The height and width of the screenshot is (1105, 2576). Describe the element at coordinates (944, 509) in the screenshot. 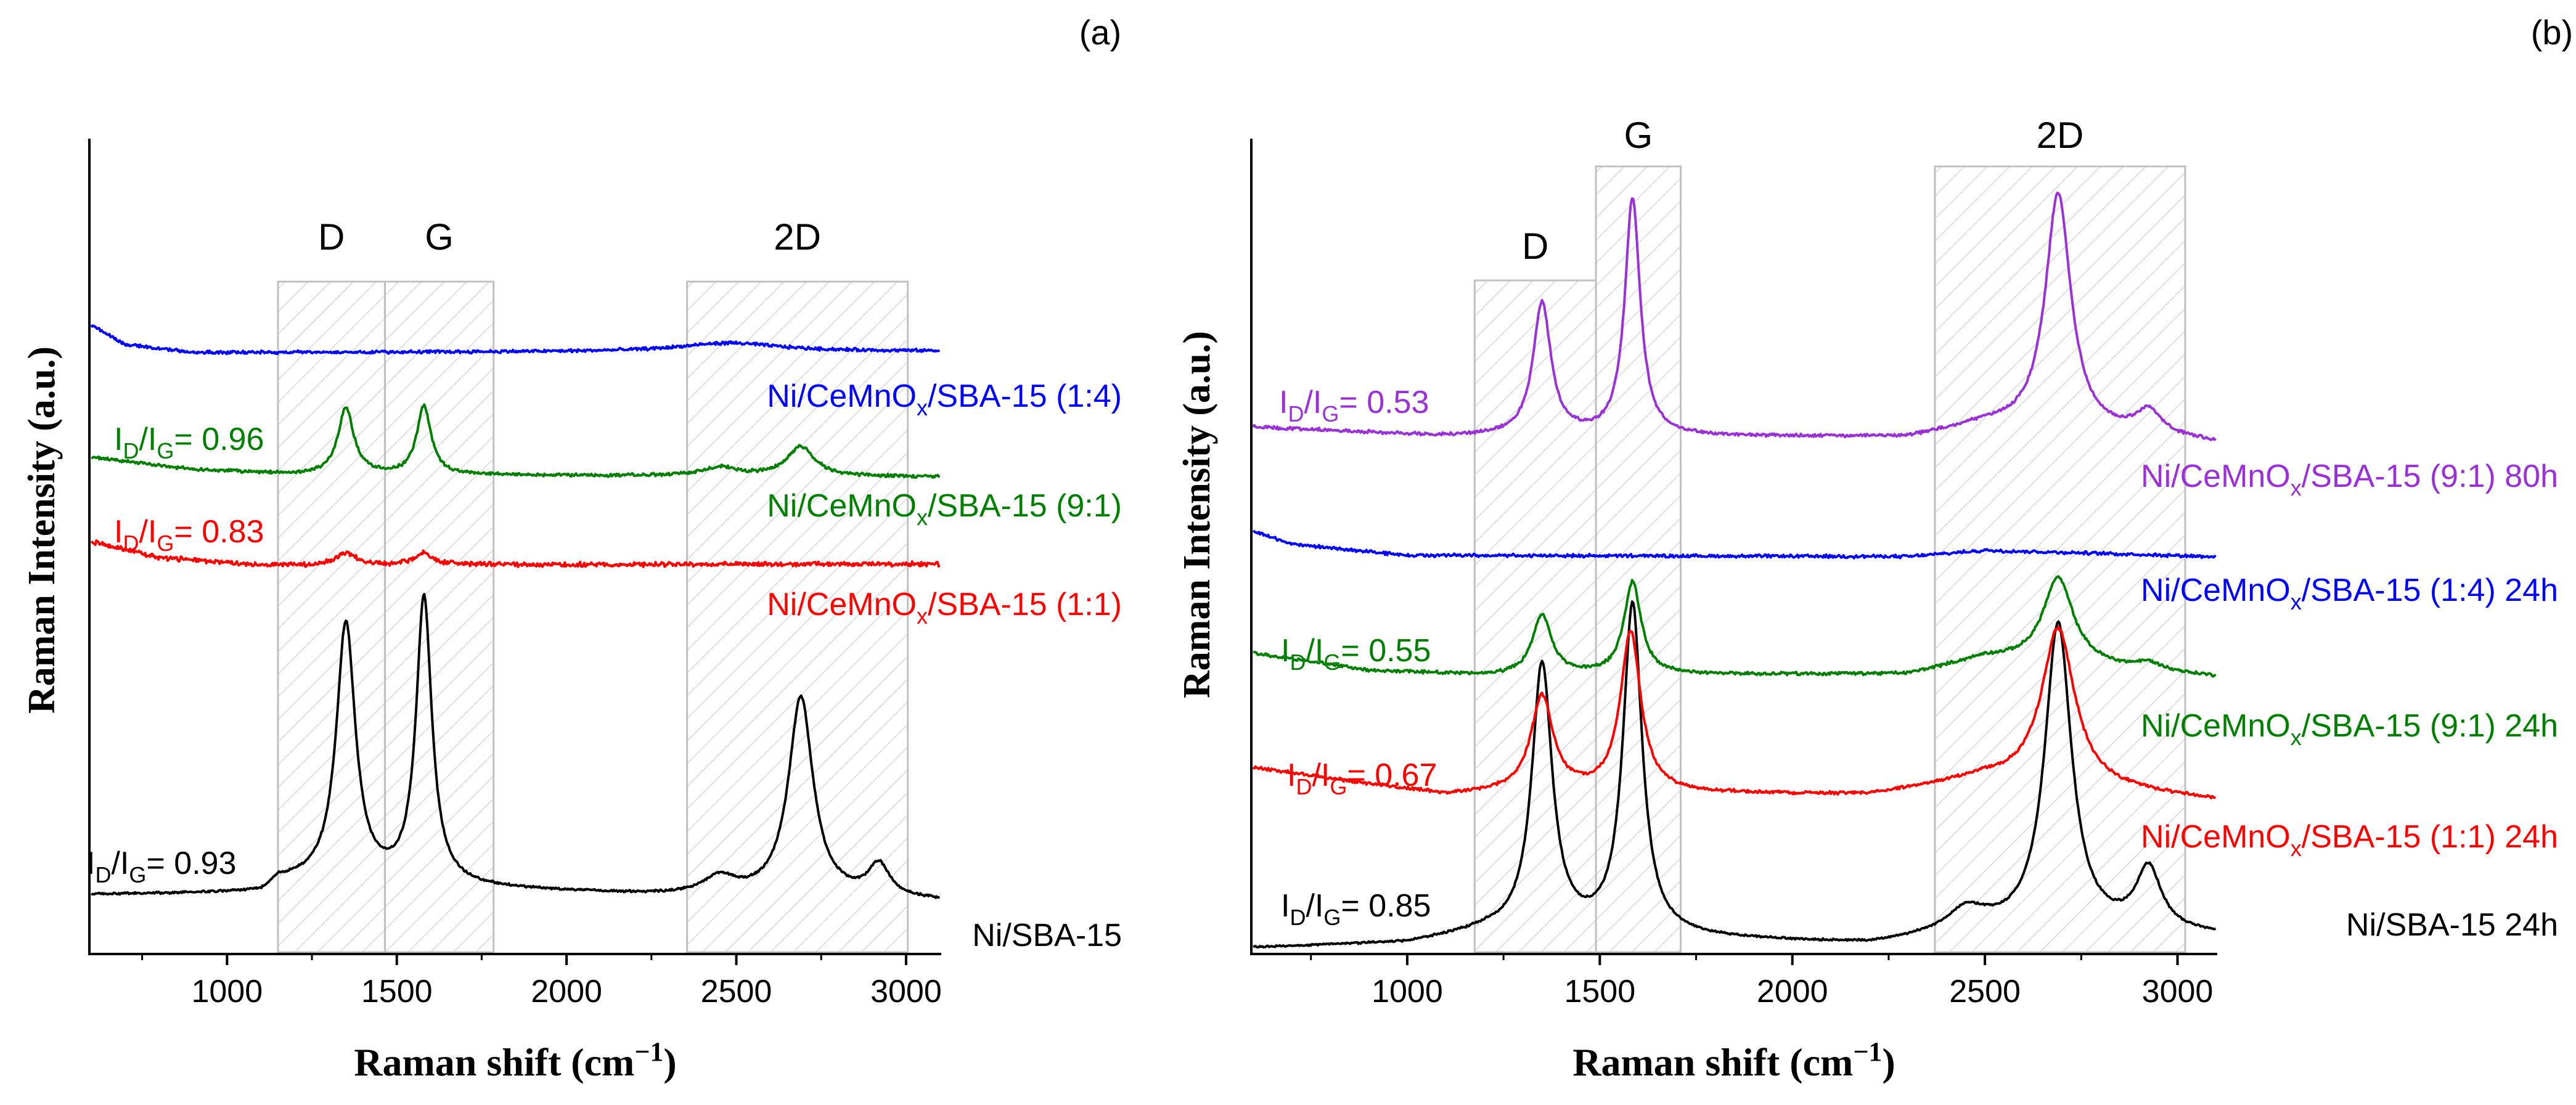

I see `legend-label-a-91: Ni/CeMnOx/SBA-15 (9:1)` at that location.